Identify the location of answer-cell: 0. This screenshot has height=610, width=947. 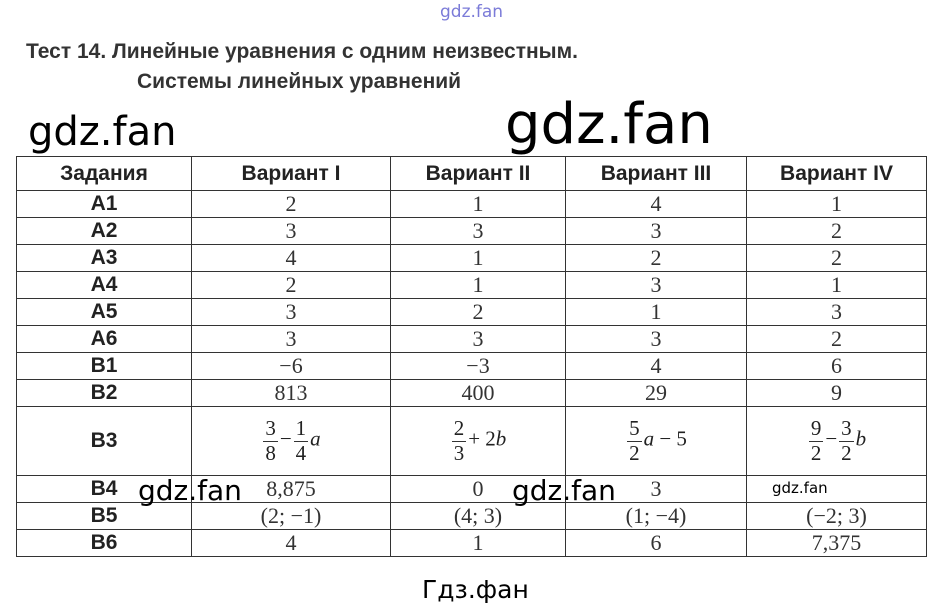
(478, 489).